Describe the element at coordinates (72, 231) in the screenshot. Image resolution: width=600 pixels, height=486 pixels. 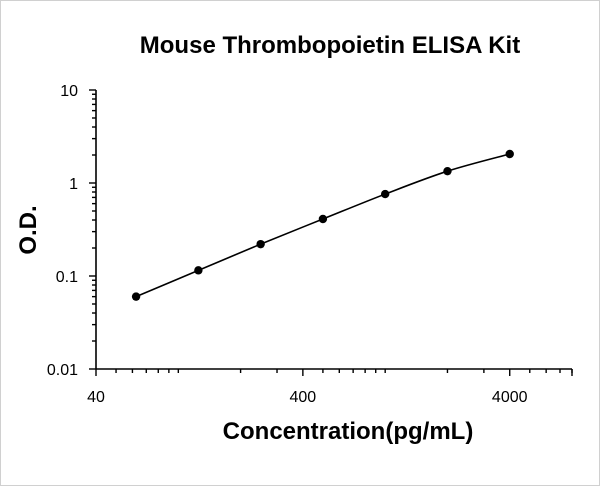
I see `y-axis: 0.01 0.1 1 10` at that location.